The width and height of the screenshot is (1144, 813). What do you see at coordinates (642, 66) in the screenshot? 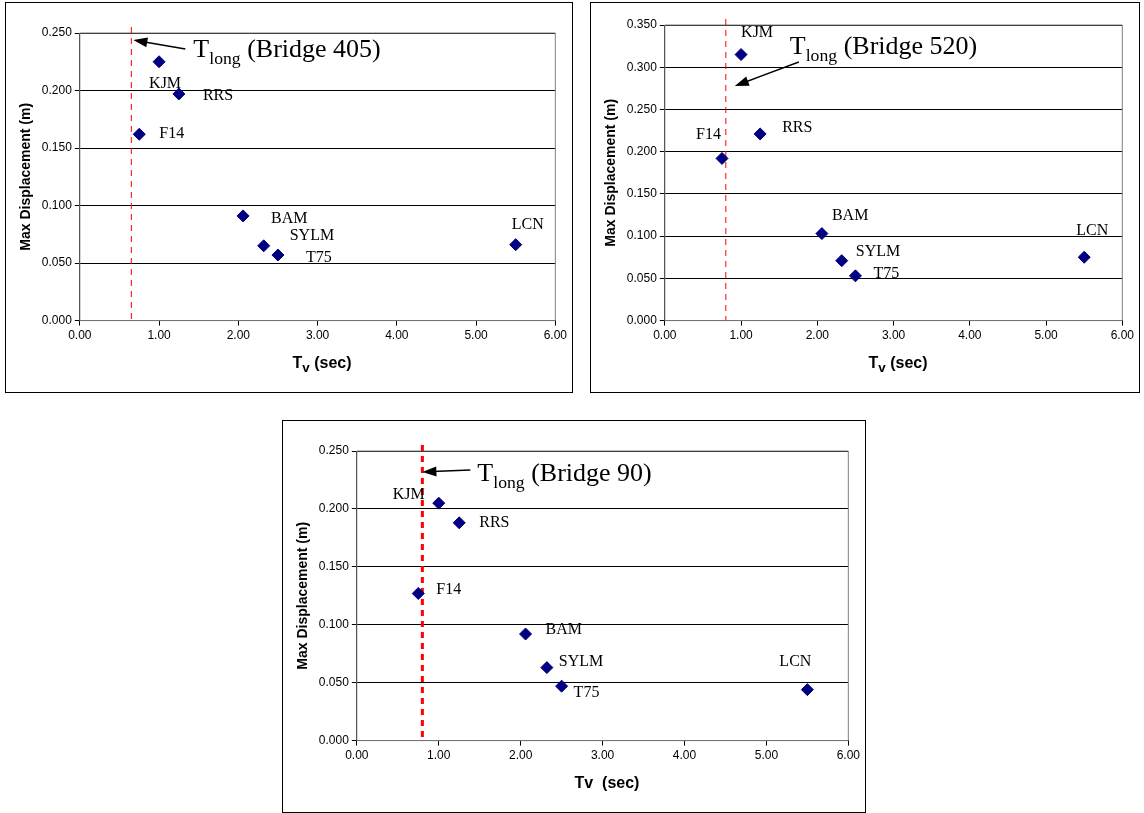
I see `y-tick-label: 0.300` at bounding box center [642, 66].